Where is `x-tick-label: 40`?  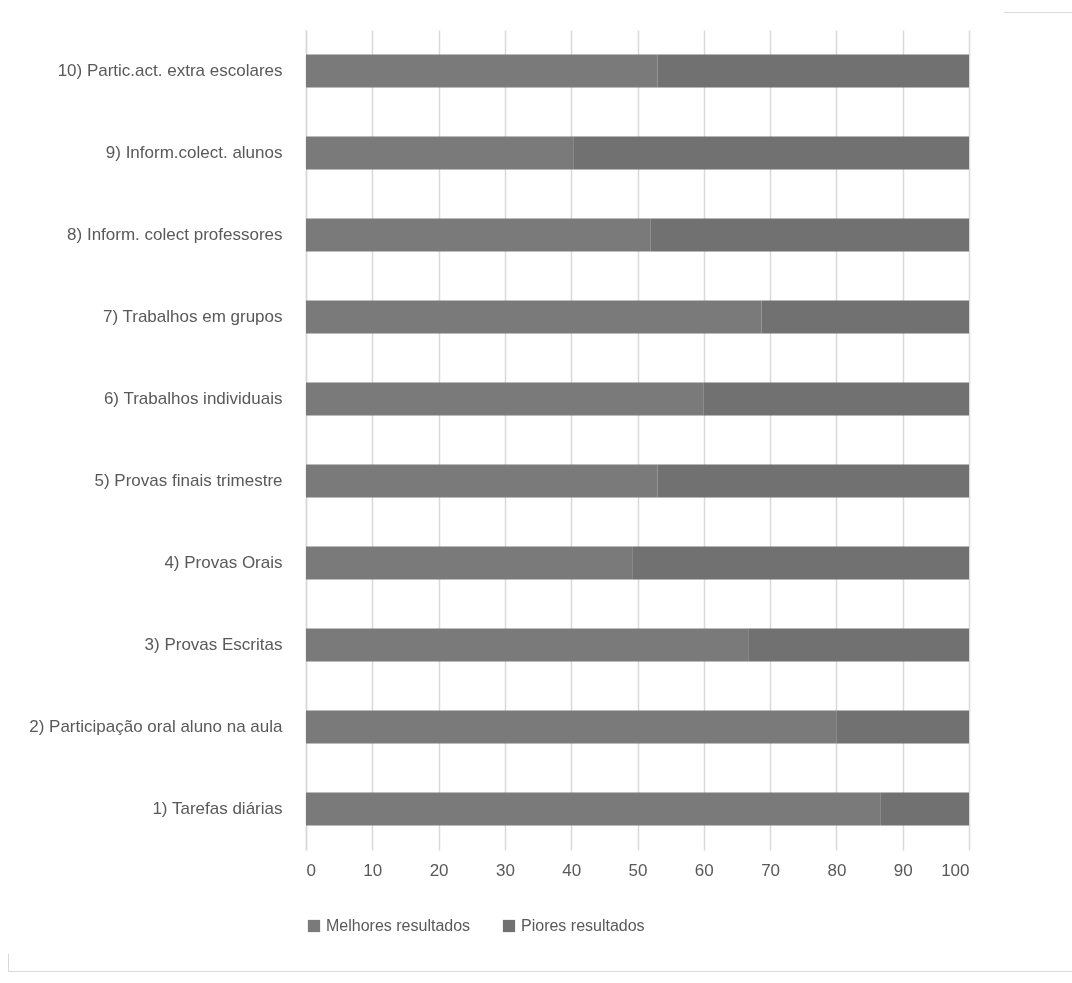 x-tick-label: 40 is located at coordinates (572, 870).